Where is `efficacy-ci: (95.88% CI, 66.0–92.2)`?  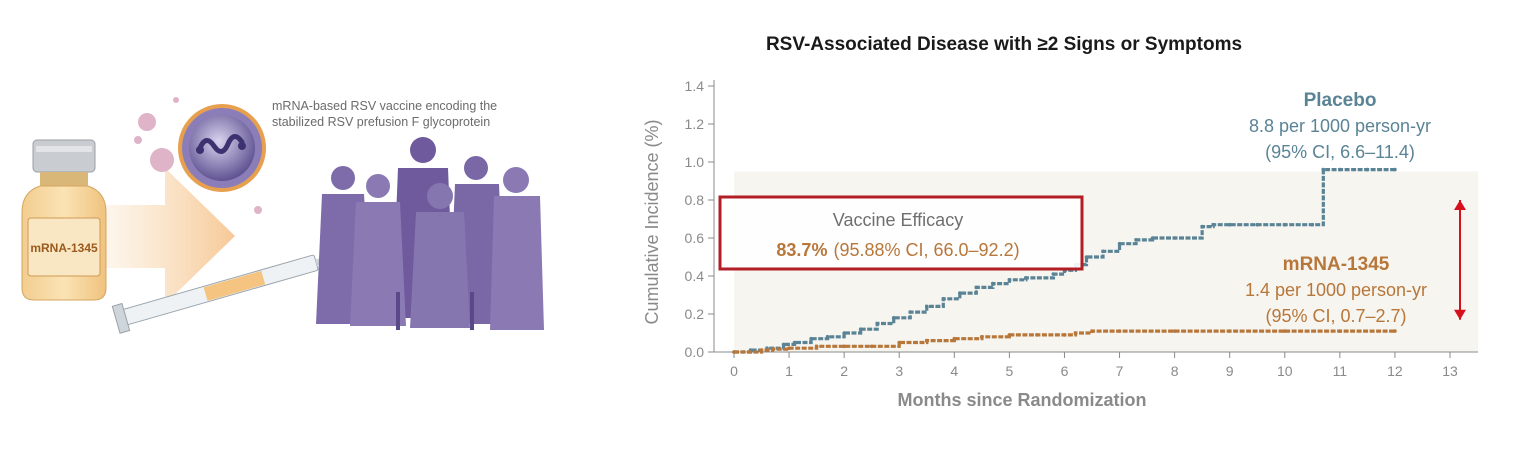 efficacy-ci: (95.88% CI, 66.0–92.2) is located at coordinates (926, 250).